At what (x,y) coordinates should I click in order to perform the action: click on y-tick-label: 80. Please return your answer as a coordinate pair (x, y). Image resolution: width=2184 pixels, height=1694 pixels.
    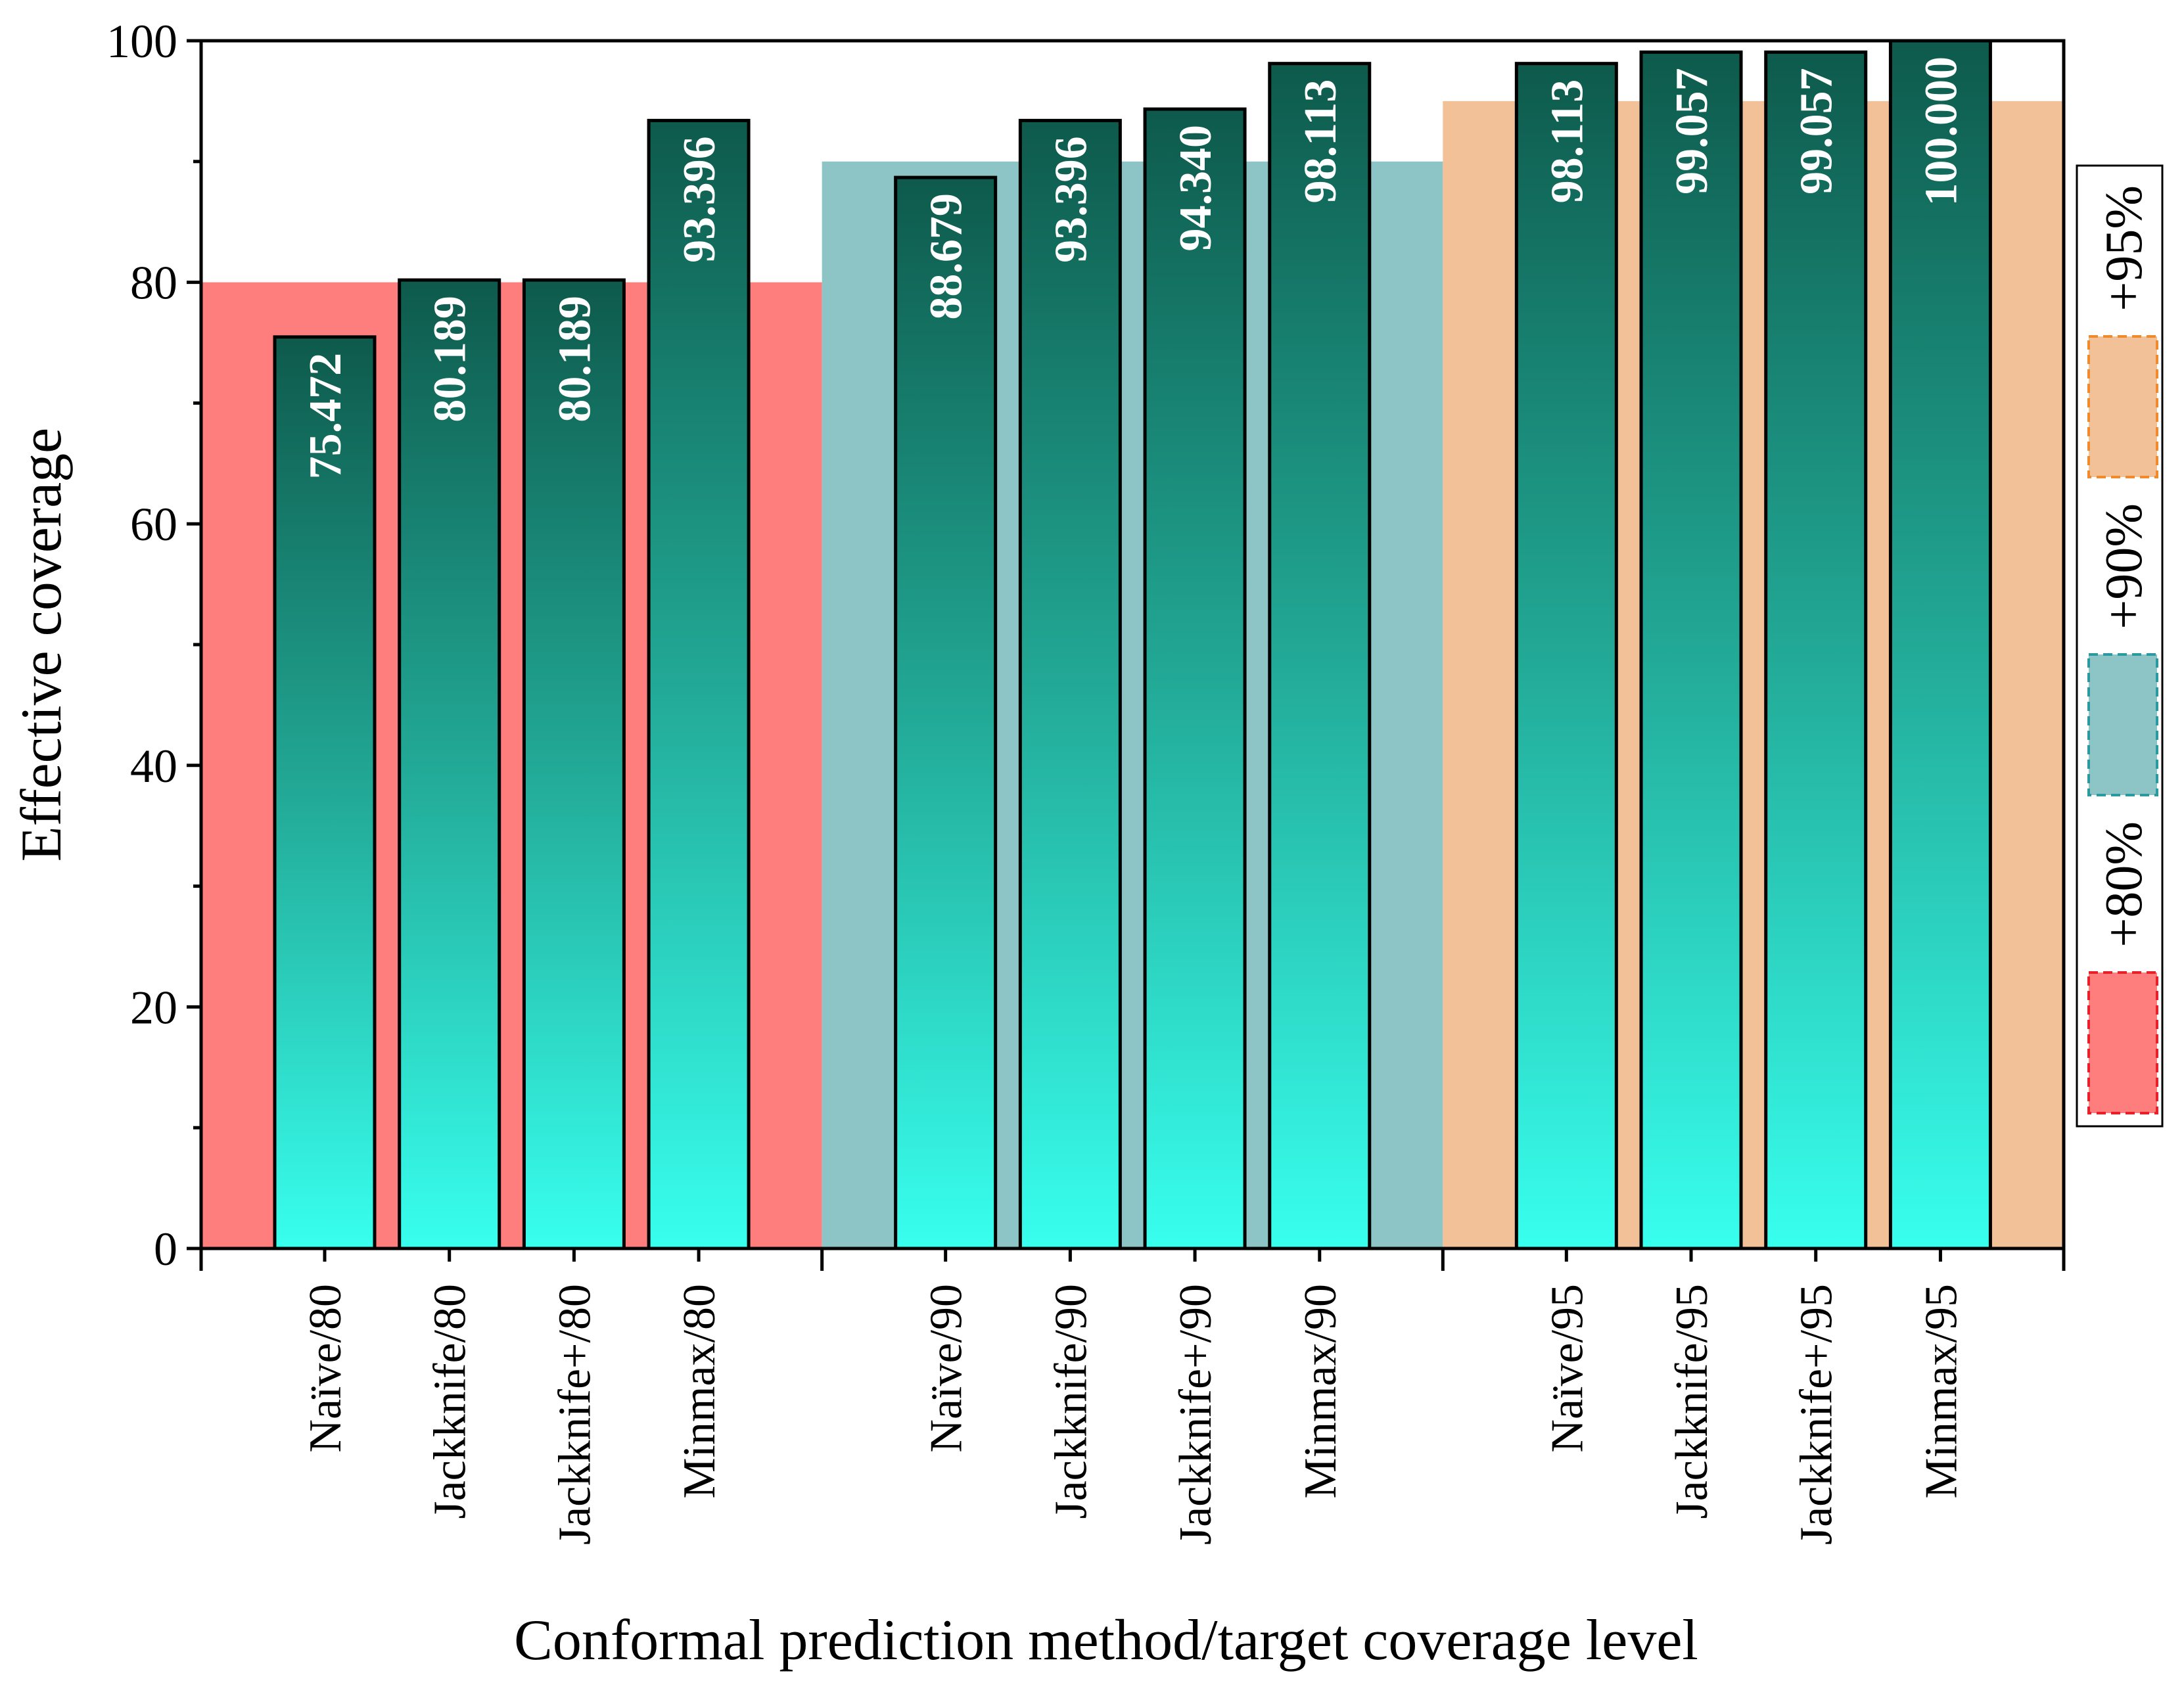
    Looking at the image, I should click on (153, 283).